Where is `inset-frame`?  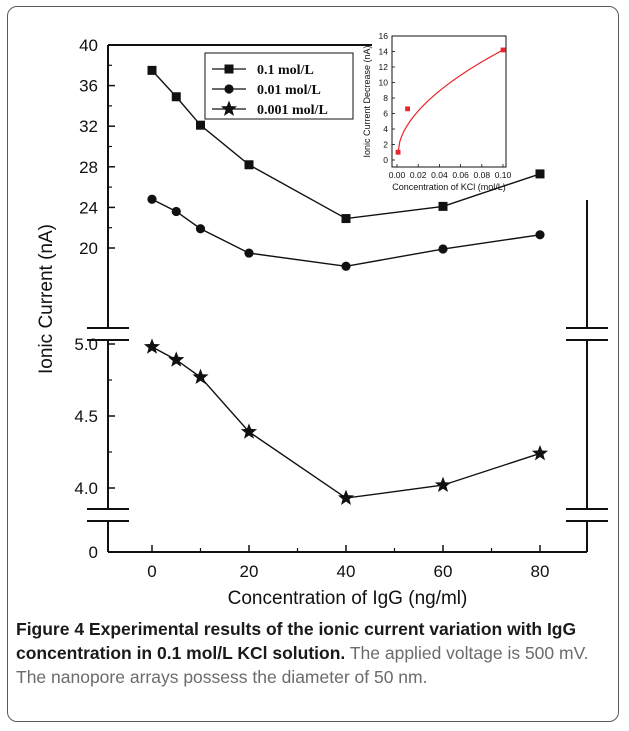 inset-frame is located at coordinates (449, 101).